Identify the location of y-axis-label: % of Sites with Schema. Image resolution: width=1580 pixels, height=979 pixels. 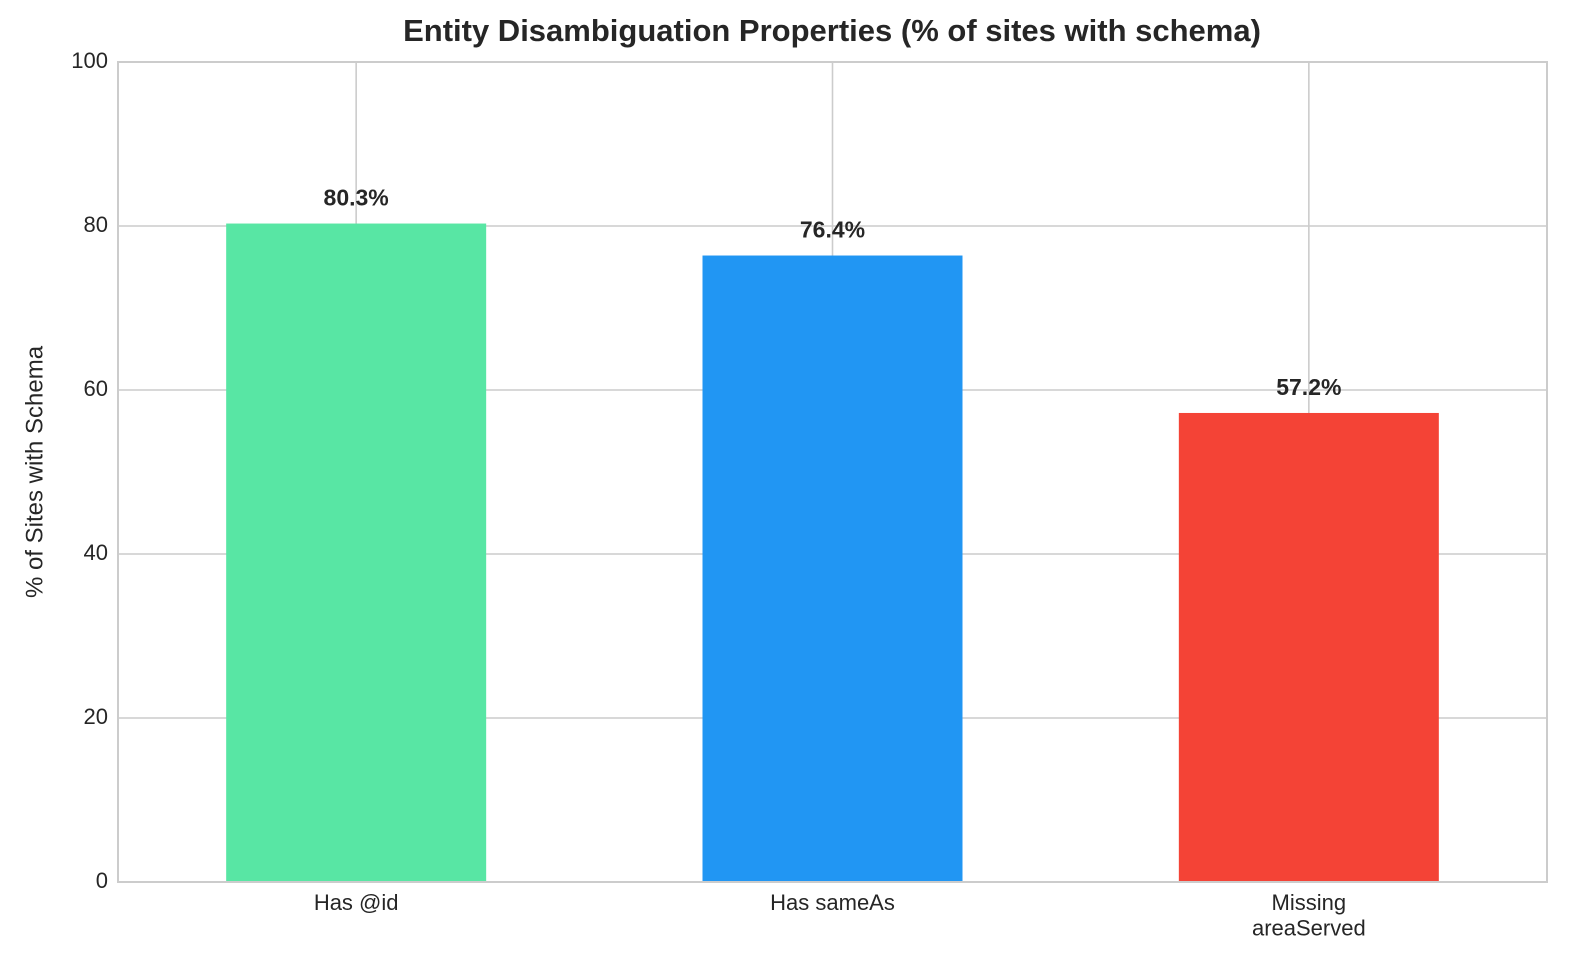
(34, 471).